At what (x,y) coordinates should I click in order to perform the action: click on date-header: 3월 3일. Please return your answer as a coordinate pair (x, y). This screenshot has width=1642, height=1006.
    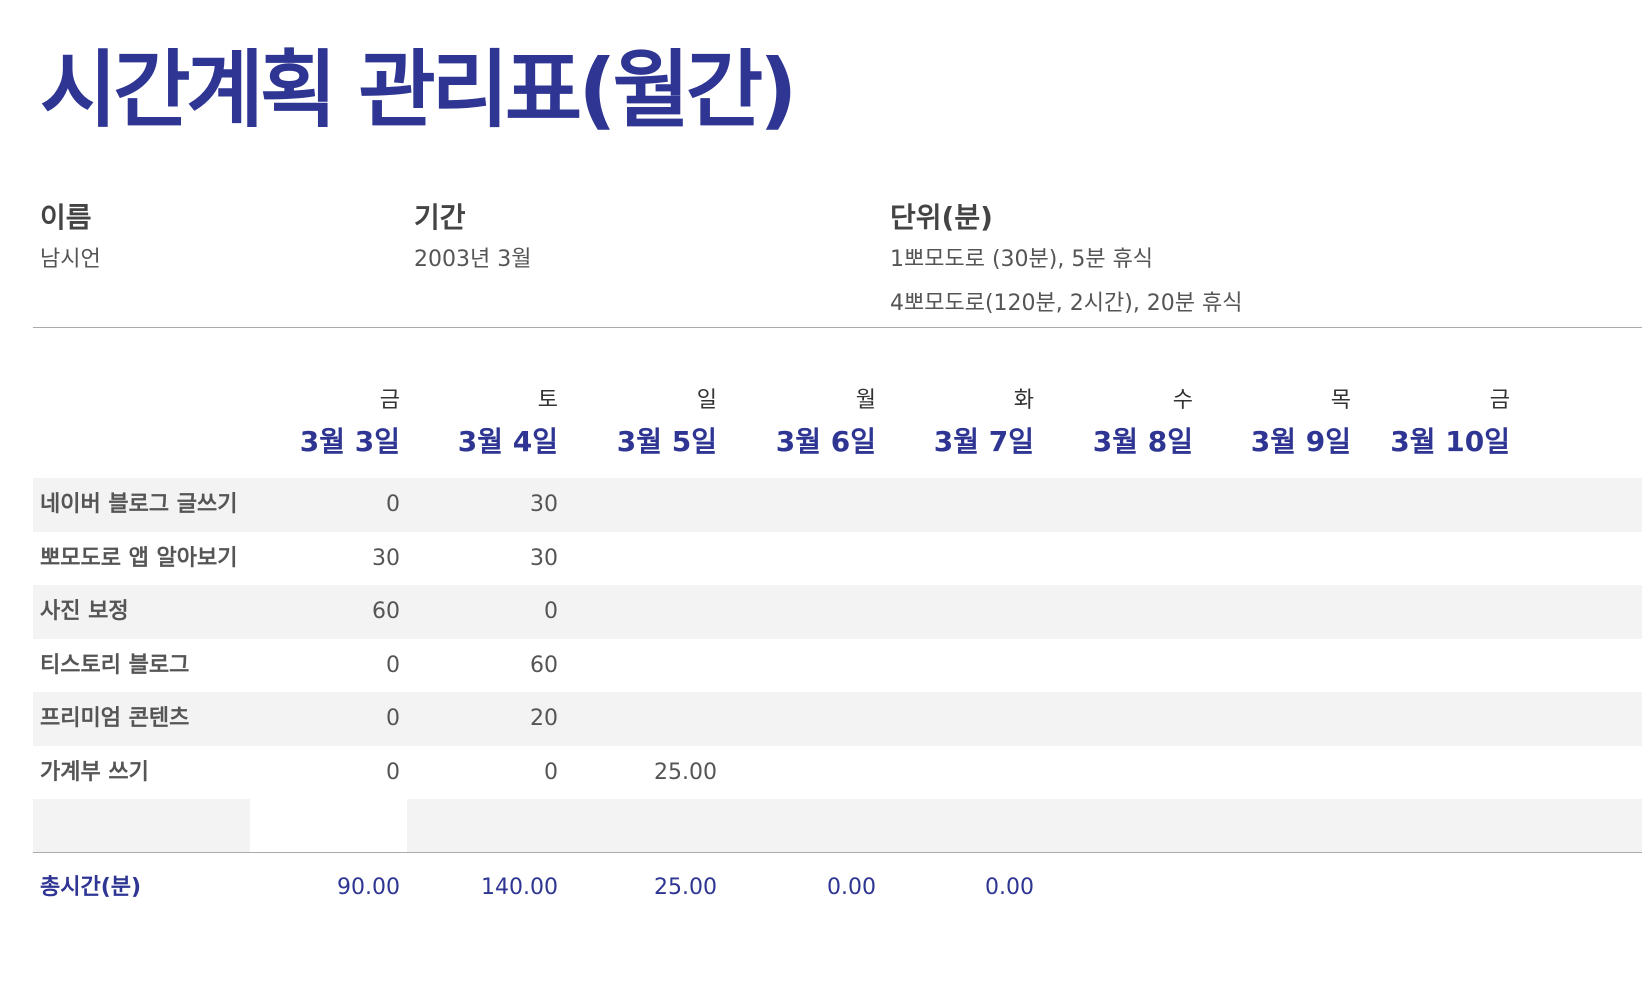
    Looking at the image, I should click on (349, 441).